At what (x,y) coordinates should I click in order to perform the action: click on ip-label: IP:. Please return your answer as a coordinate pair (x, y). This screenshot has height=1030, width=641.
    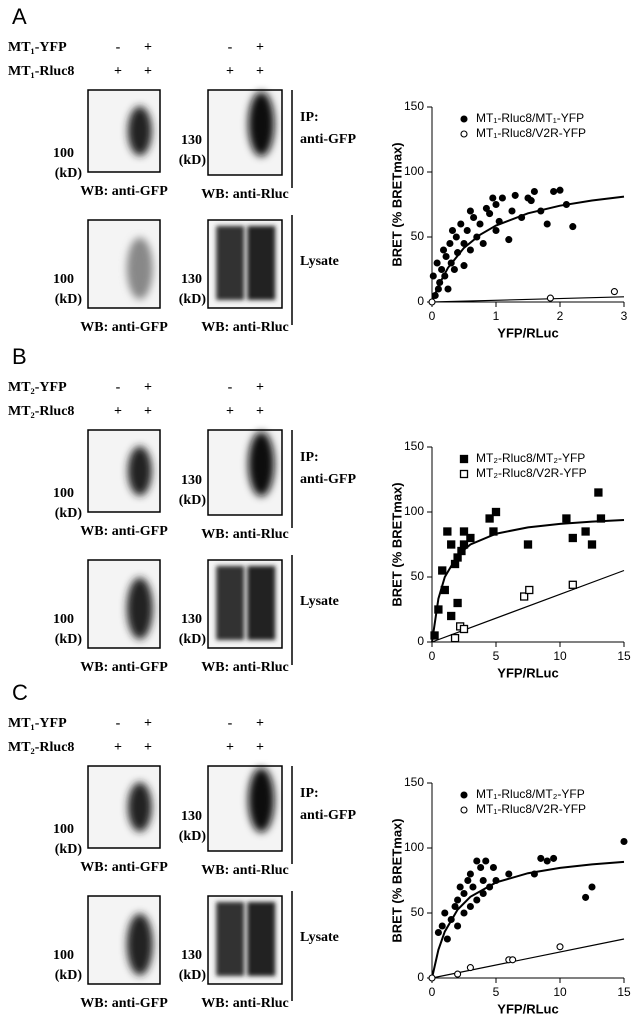
    Looking at the image, I should click on (309, 457).